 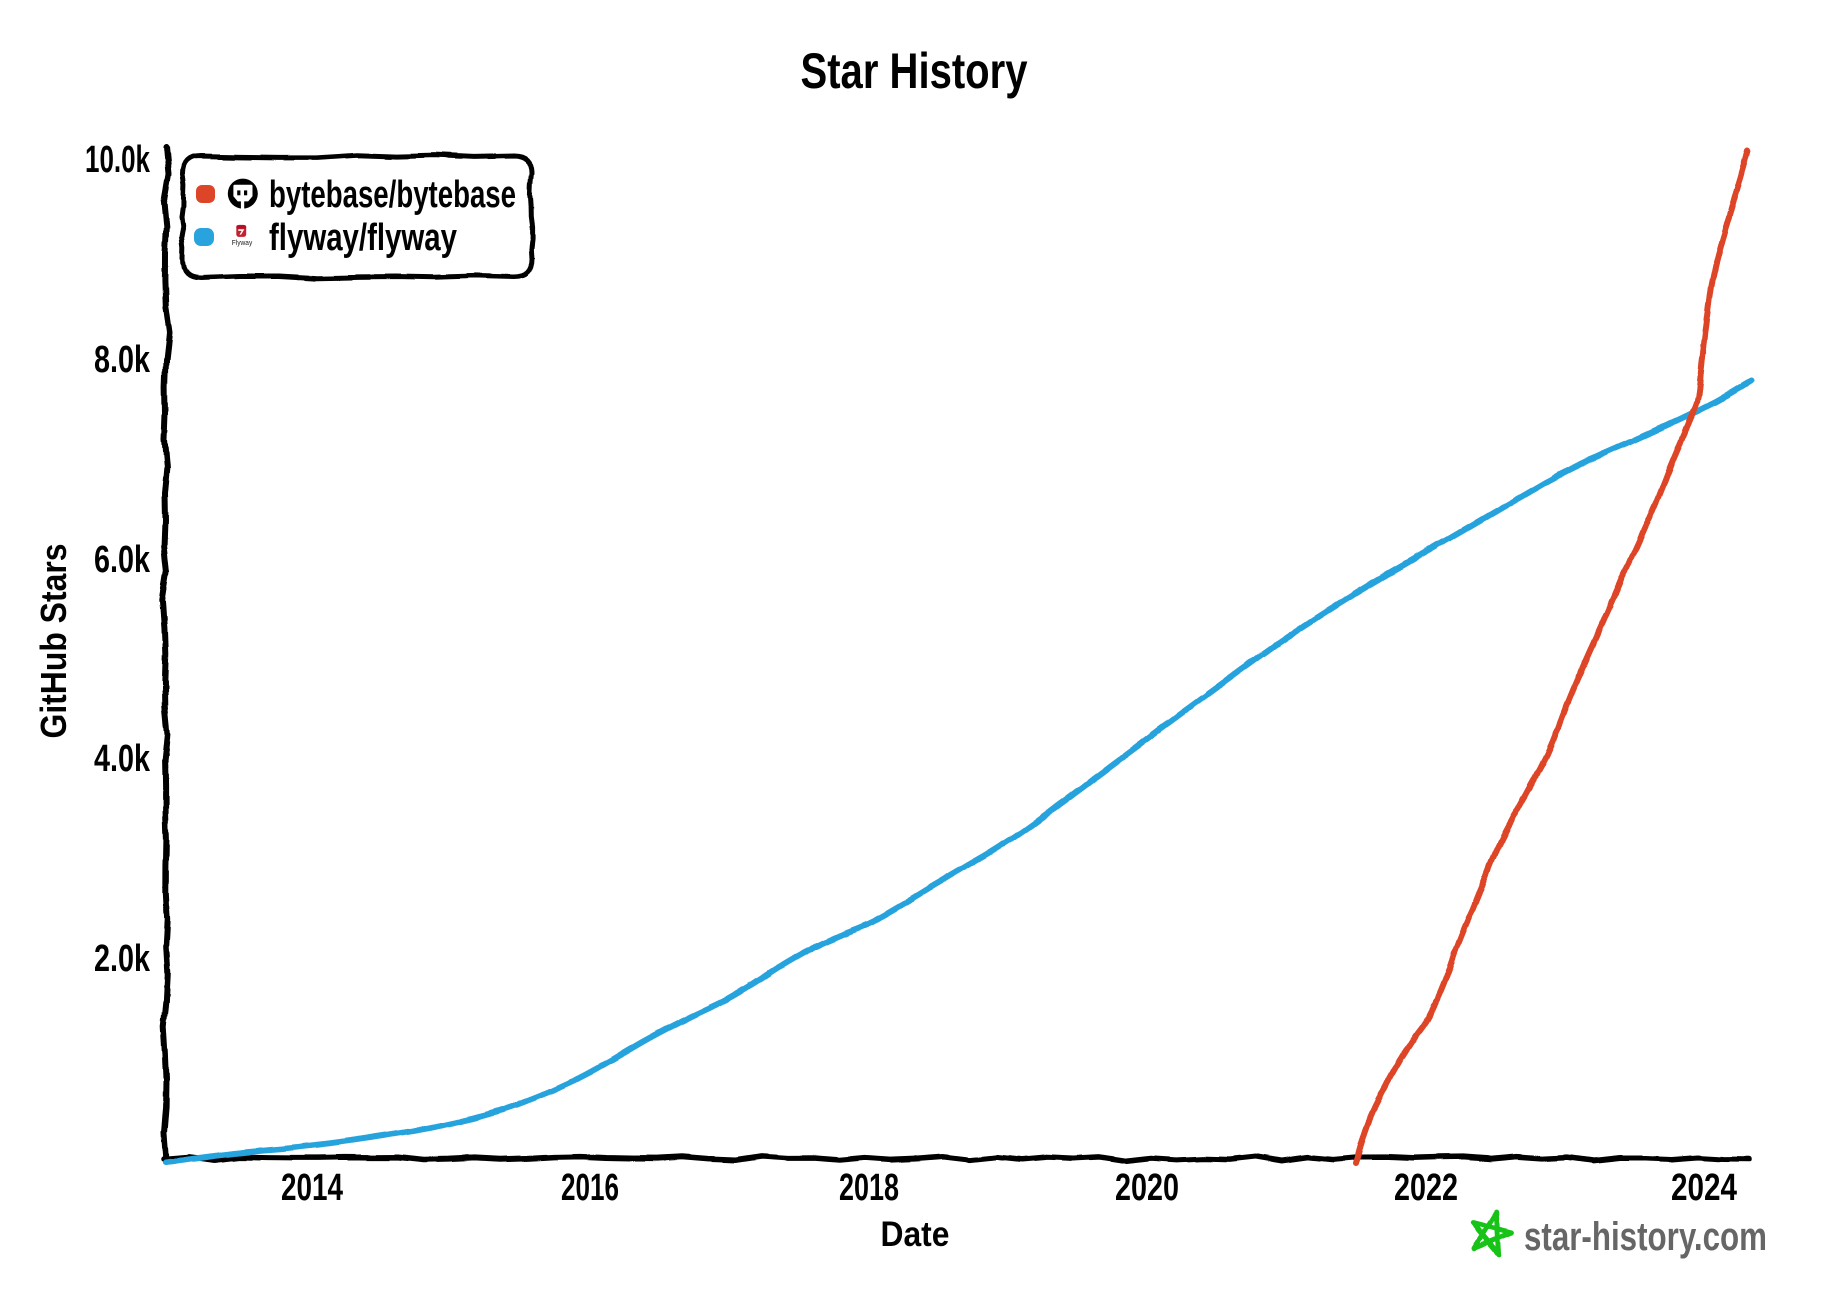 I want to click on svg-text: 8.0k, so click(x=122, y=360).